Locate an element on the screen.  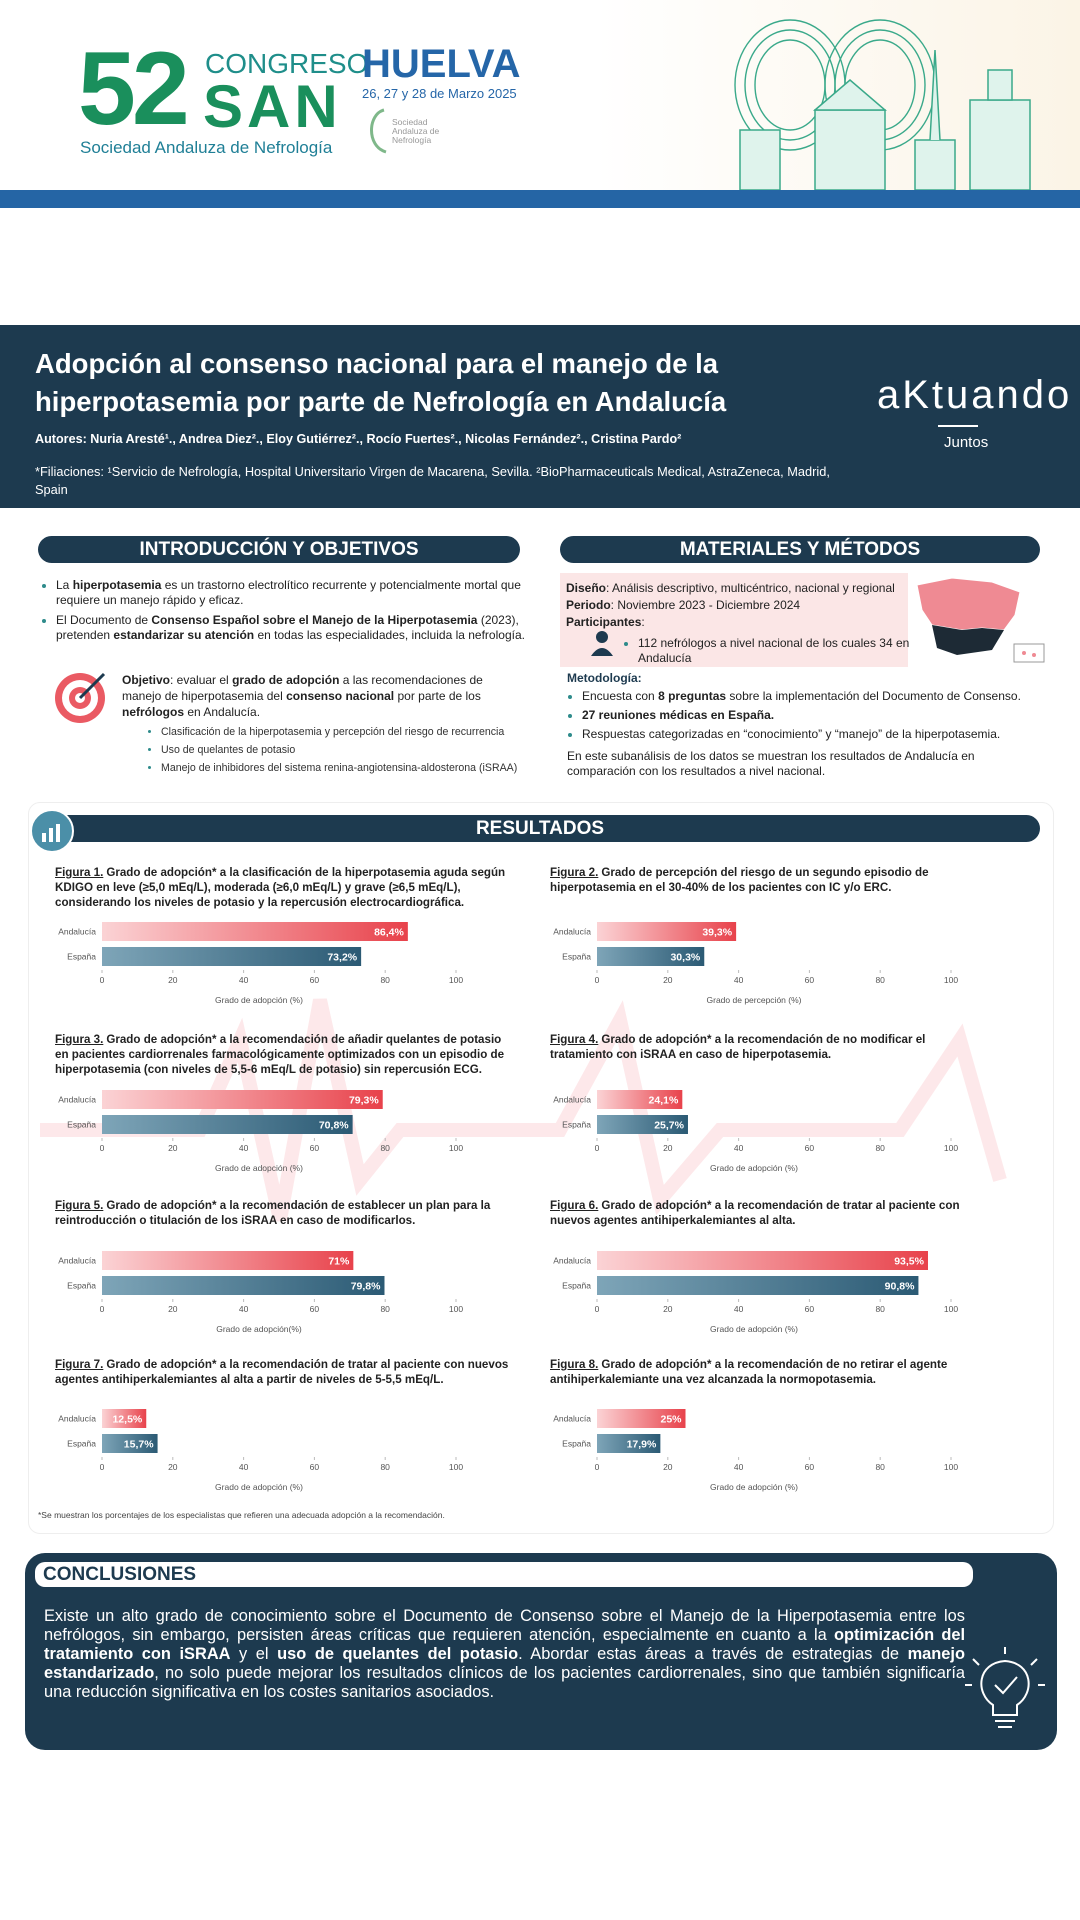
bold-run: Participantes is located at coordinates (604, 622).